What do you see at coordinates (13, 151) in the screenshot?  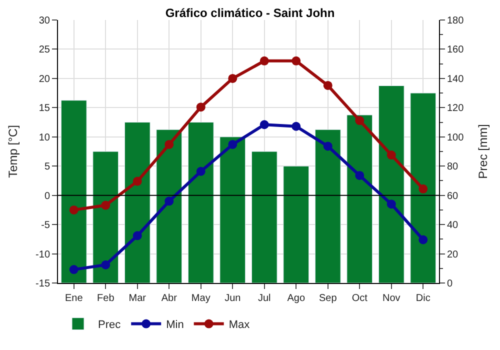 I see `y-axis-title: Temp [°C]` at bounding box center [13, 151].